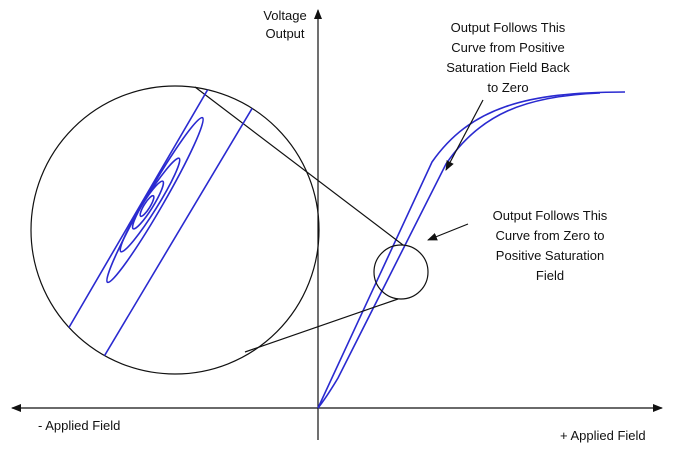 The width and height of the screenshot is (680, 461). Describe the element at coordinates (79, 425) in the screenshot. I see `x-axis-negative-label: - Applied Field` at that location.